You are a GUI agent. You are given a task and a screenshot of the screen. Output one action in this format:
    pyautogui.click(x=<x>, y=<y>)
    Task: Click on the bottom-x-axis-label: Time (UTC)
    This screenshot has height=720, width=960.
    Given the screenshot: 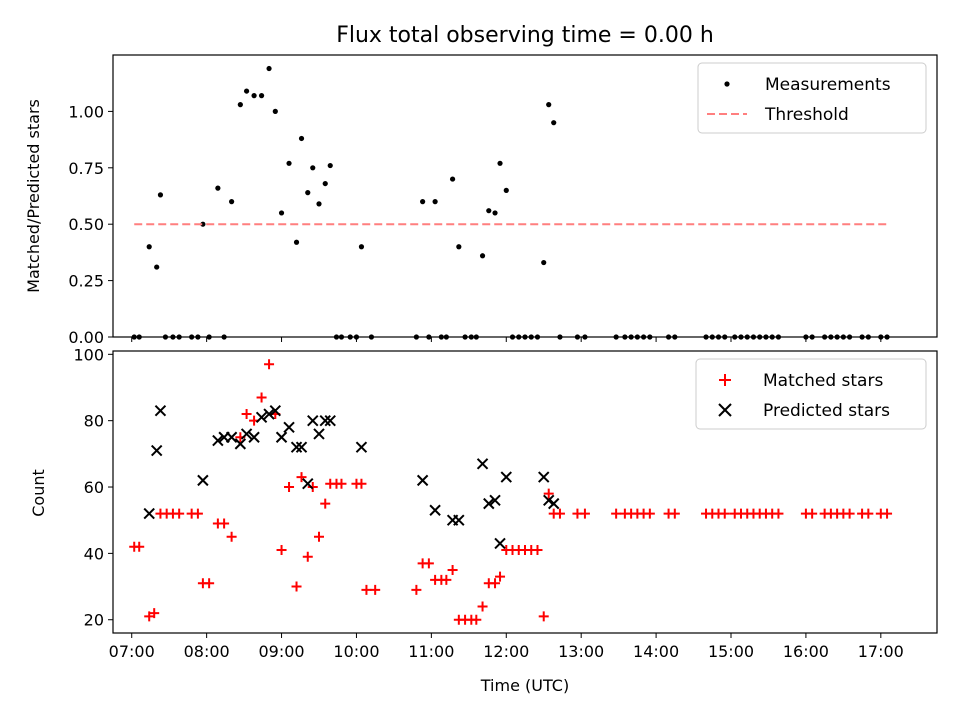 What is the action you would take?
    pyautogui.click(x=524, y=685)
    